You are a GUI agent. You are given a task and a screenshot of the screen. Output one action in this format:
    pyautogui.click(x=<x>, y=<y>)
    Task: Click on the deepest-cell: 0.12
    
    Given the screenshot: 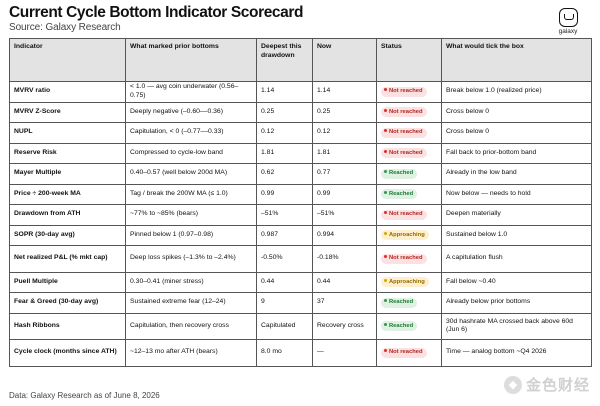 What is the action you would take?
    pyautogui.click(x=284, y=133)
    